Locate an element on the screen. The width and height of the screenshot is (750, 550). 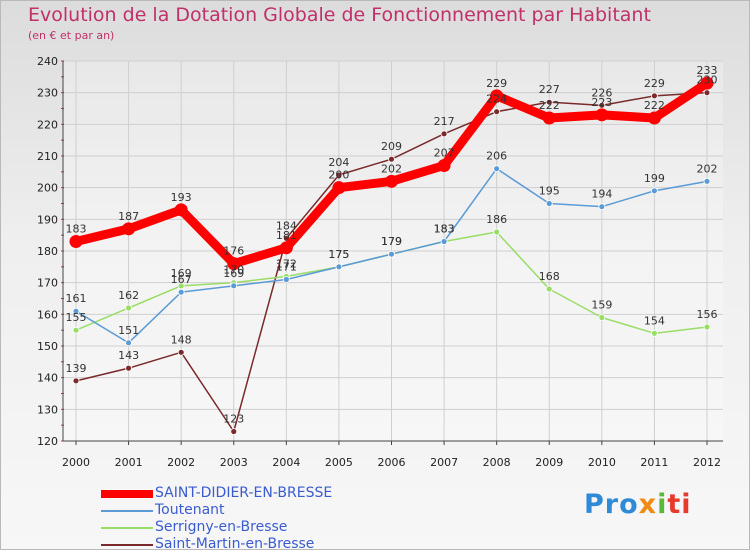
y-tick-label: 130 is located at coordinates (47, 409).